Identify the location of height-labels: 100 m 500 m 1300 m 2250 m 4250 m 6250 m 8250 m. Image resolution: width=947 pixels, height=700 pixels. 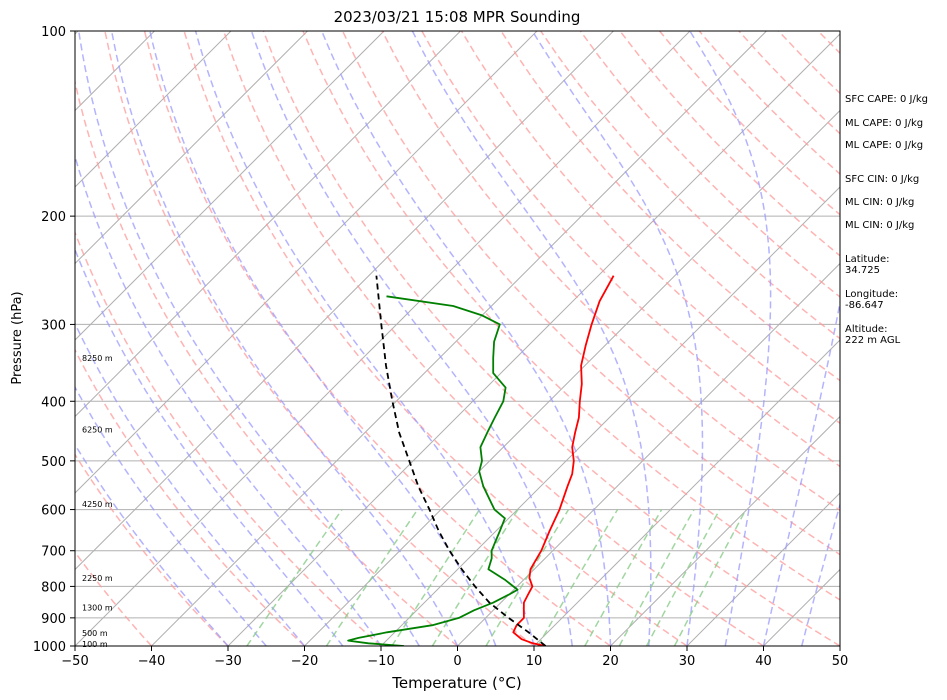
(97, 501).